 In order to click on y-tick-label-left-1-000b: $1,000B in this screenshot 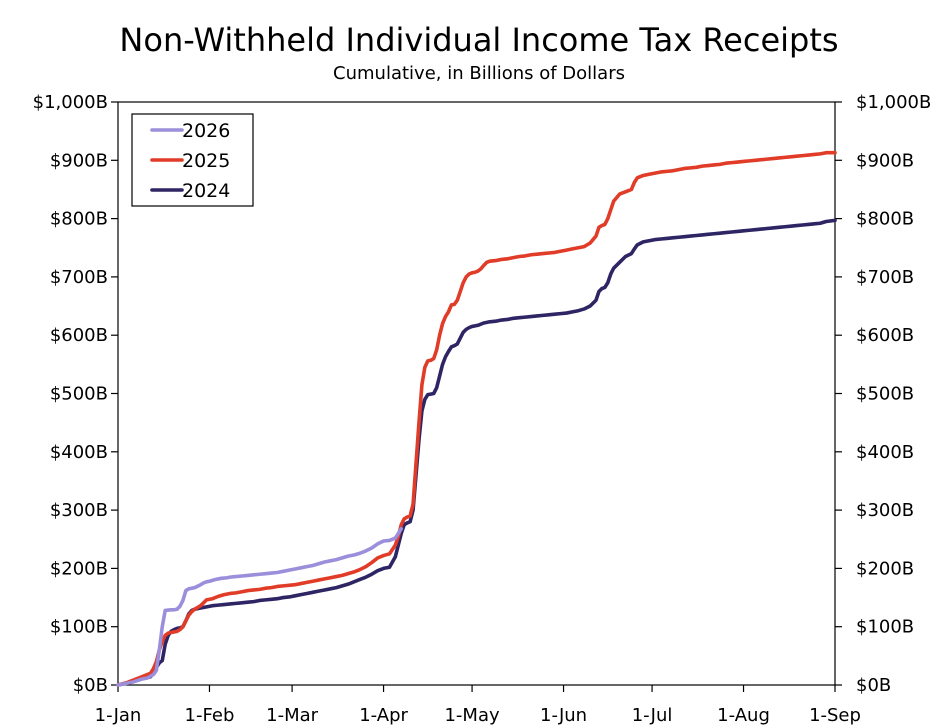, I will do `click(70, 102)`.